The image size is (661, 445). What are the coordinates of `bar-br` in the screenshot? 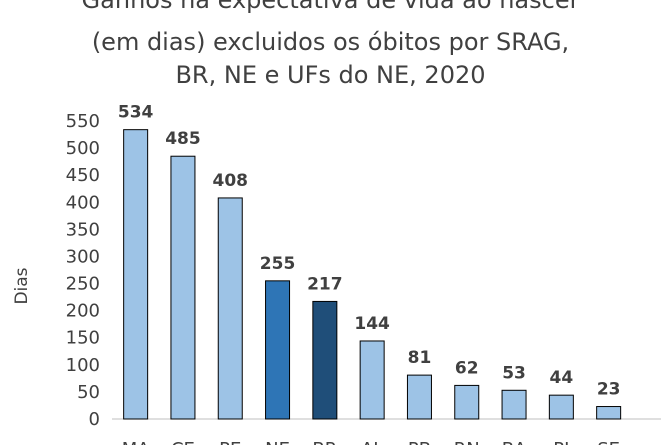 It's located at (325, 360).